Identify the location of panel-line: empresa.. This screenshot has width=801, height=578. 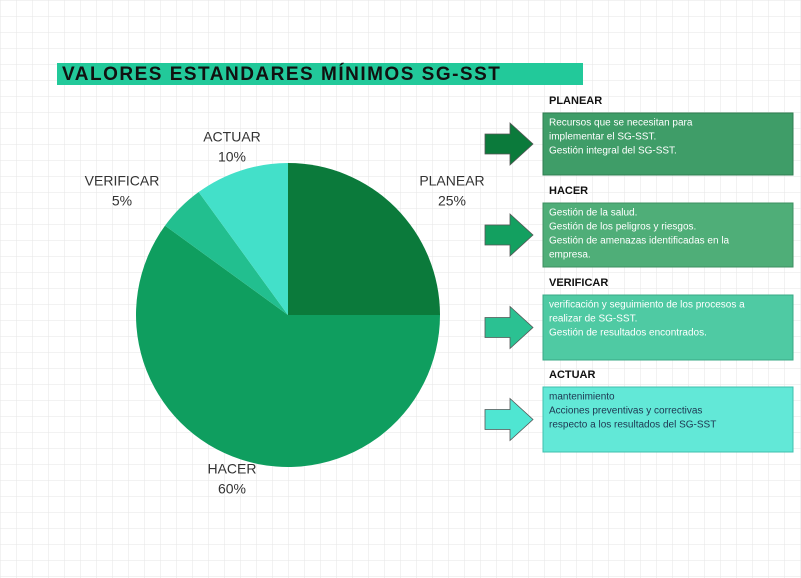
(570, 255).